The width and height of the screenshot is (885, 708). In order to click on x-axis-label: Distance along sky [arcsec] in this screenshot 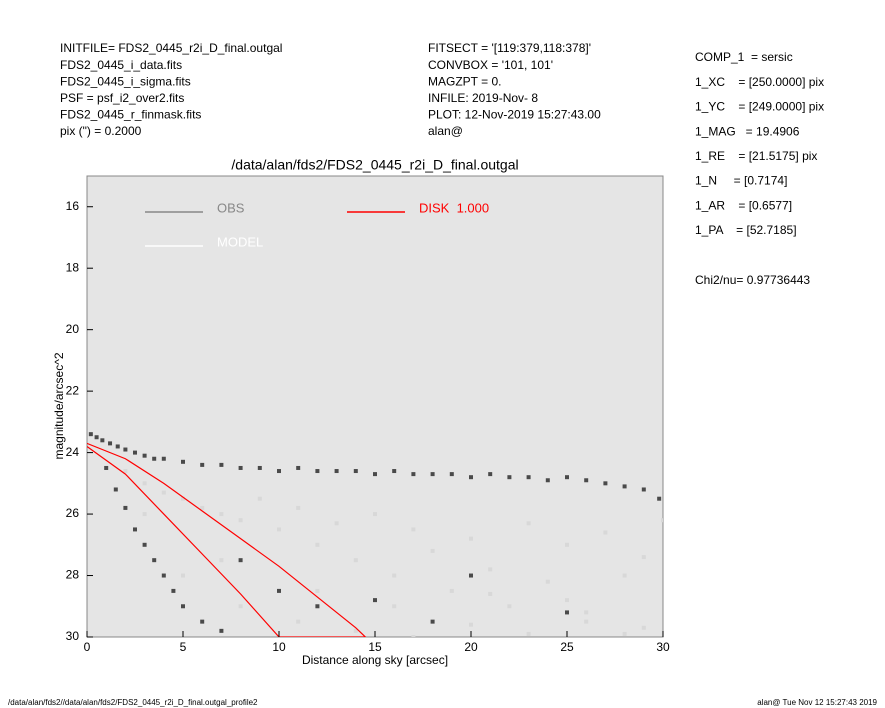, I will do `click(375, 660)`.